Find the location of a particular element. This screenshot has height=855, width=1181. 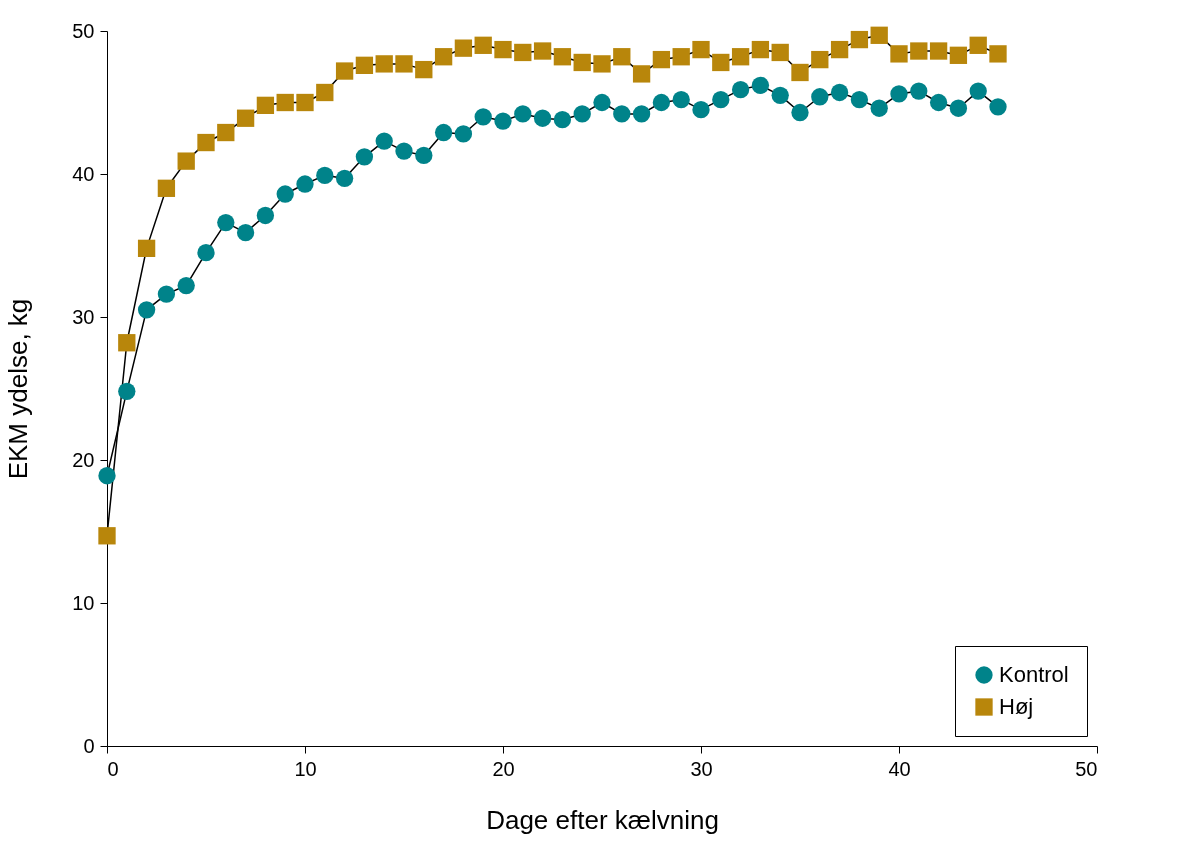

y-axis-title: EKM ydelse, kg is located at coordinates (18, 389).